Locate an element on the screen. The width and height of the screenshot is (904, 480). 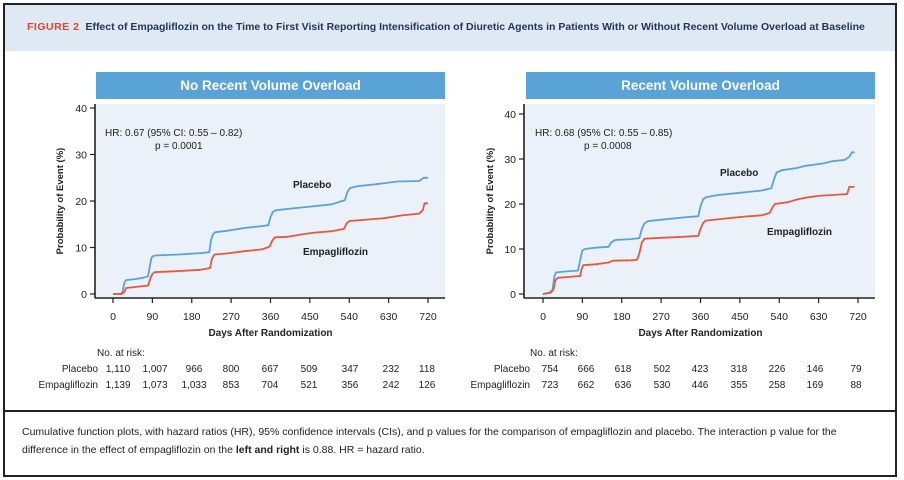
caption-bold: left and right is located at coordinates (267, 450).